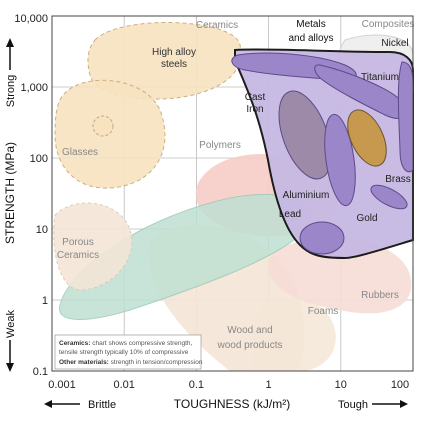  I want to click on note-box-bg, so click(128, 352).